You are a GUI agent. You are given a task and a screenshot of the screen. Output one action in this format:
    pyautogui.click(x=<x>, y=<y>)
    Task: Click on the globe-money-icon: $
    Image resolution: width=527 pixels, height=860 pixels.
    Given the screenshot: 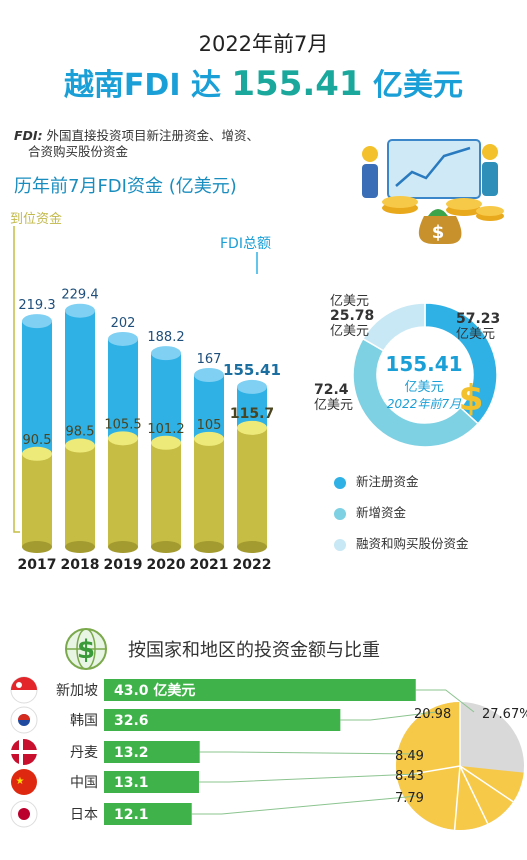 What is the action you would take?
    pyautogui.click(x=86, y=649)
    